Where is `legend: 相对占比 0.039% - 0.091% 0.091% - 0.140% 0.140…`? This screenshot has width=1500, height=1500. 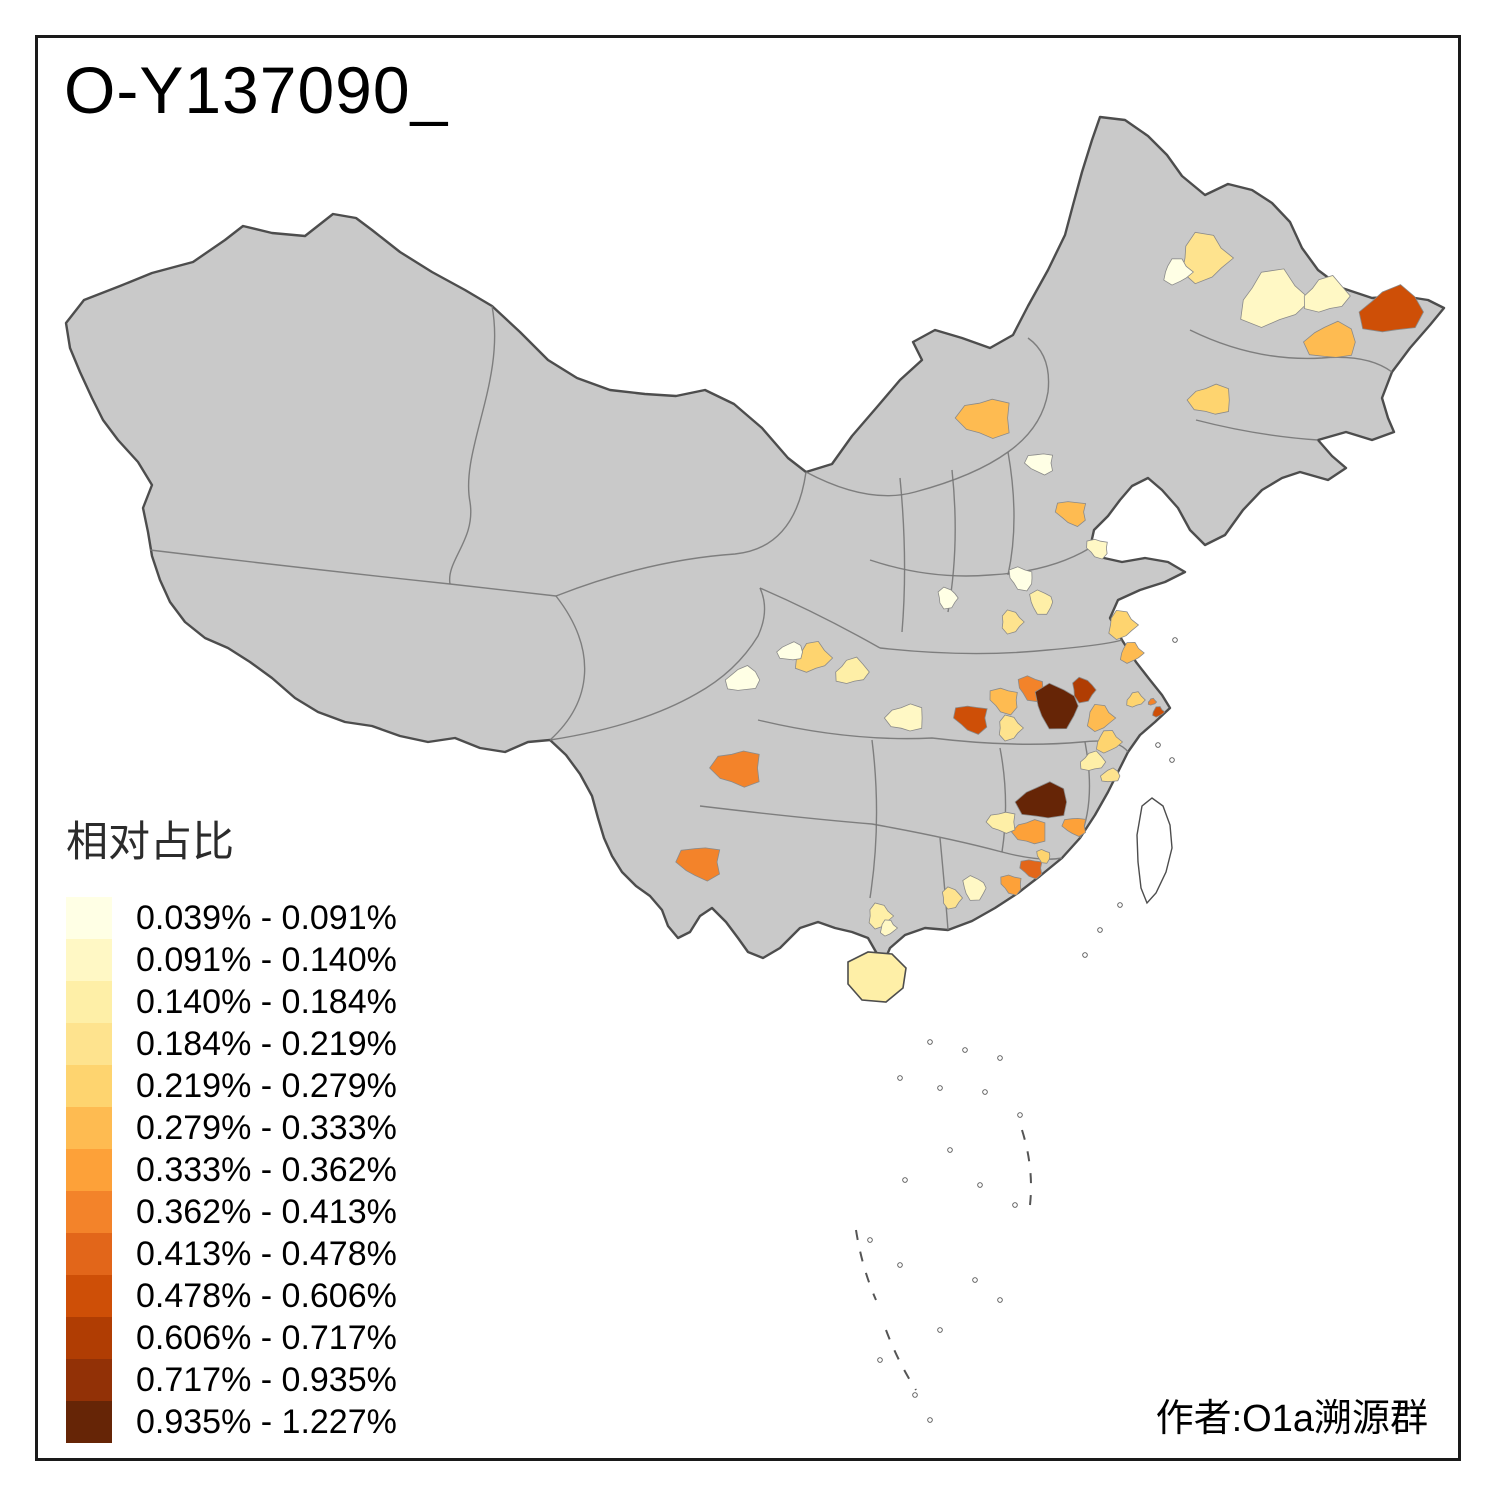 legend: 相对占比 0.039% - 0.091% 0.091% - 0.140% 0.140… is located at coordinates (231, 1125).